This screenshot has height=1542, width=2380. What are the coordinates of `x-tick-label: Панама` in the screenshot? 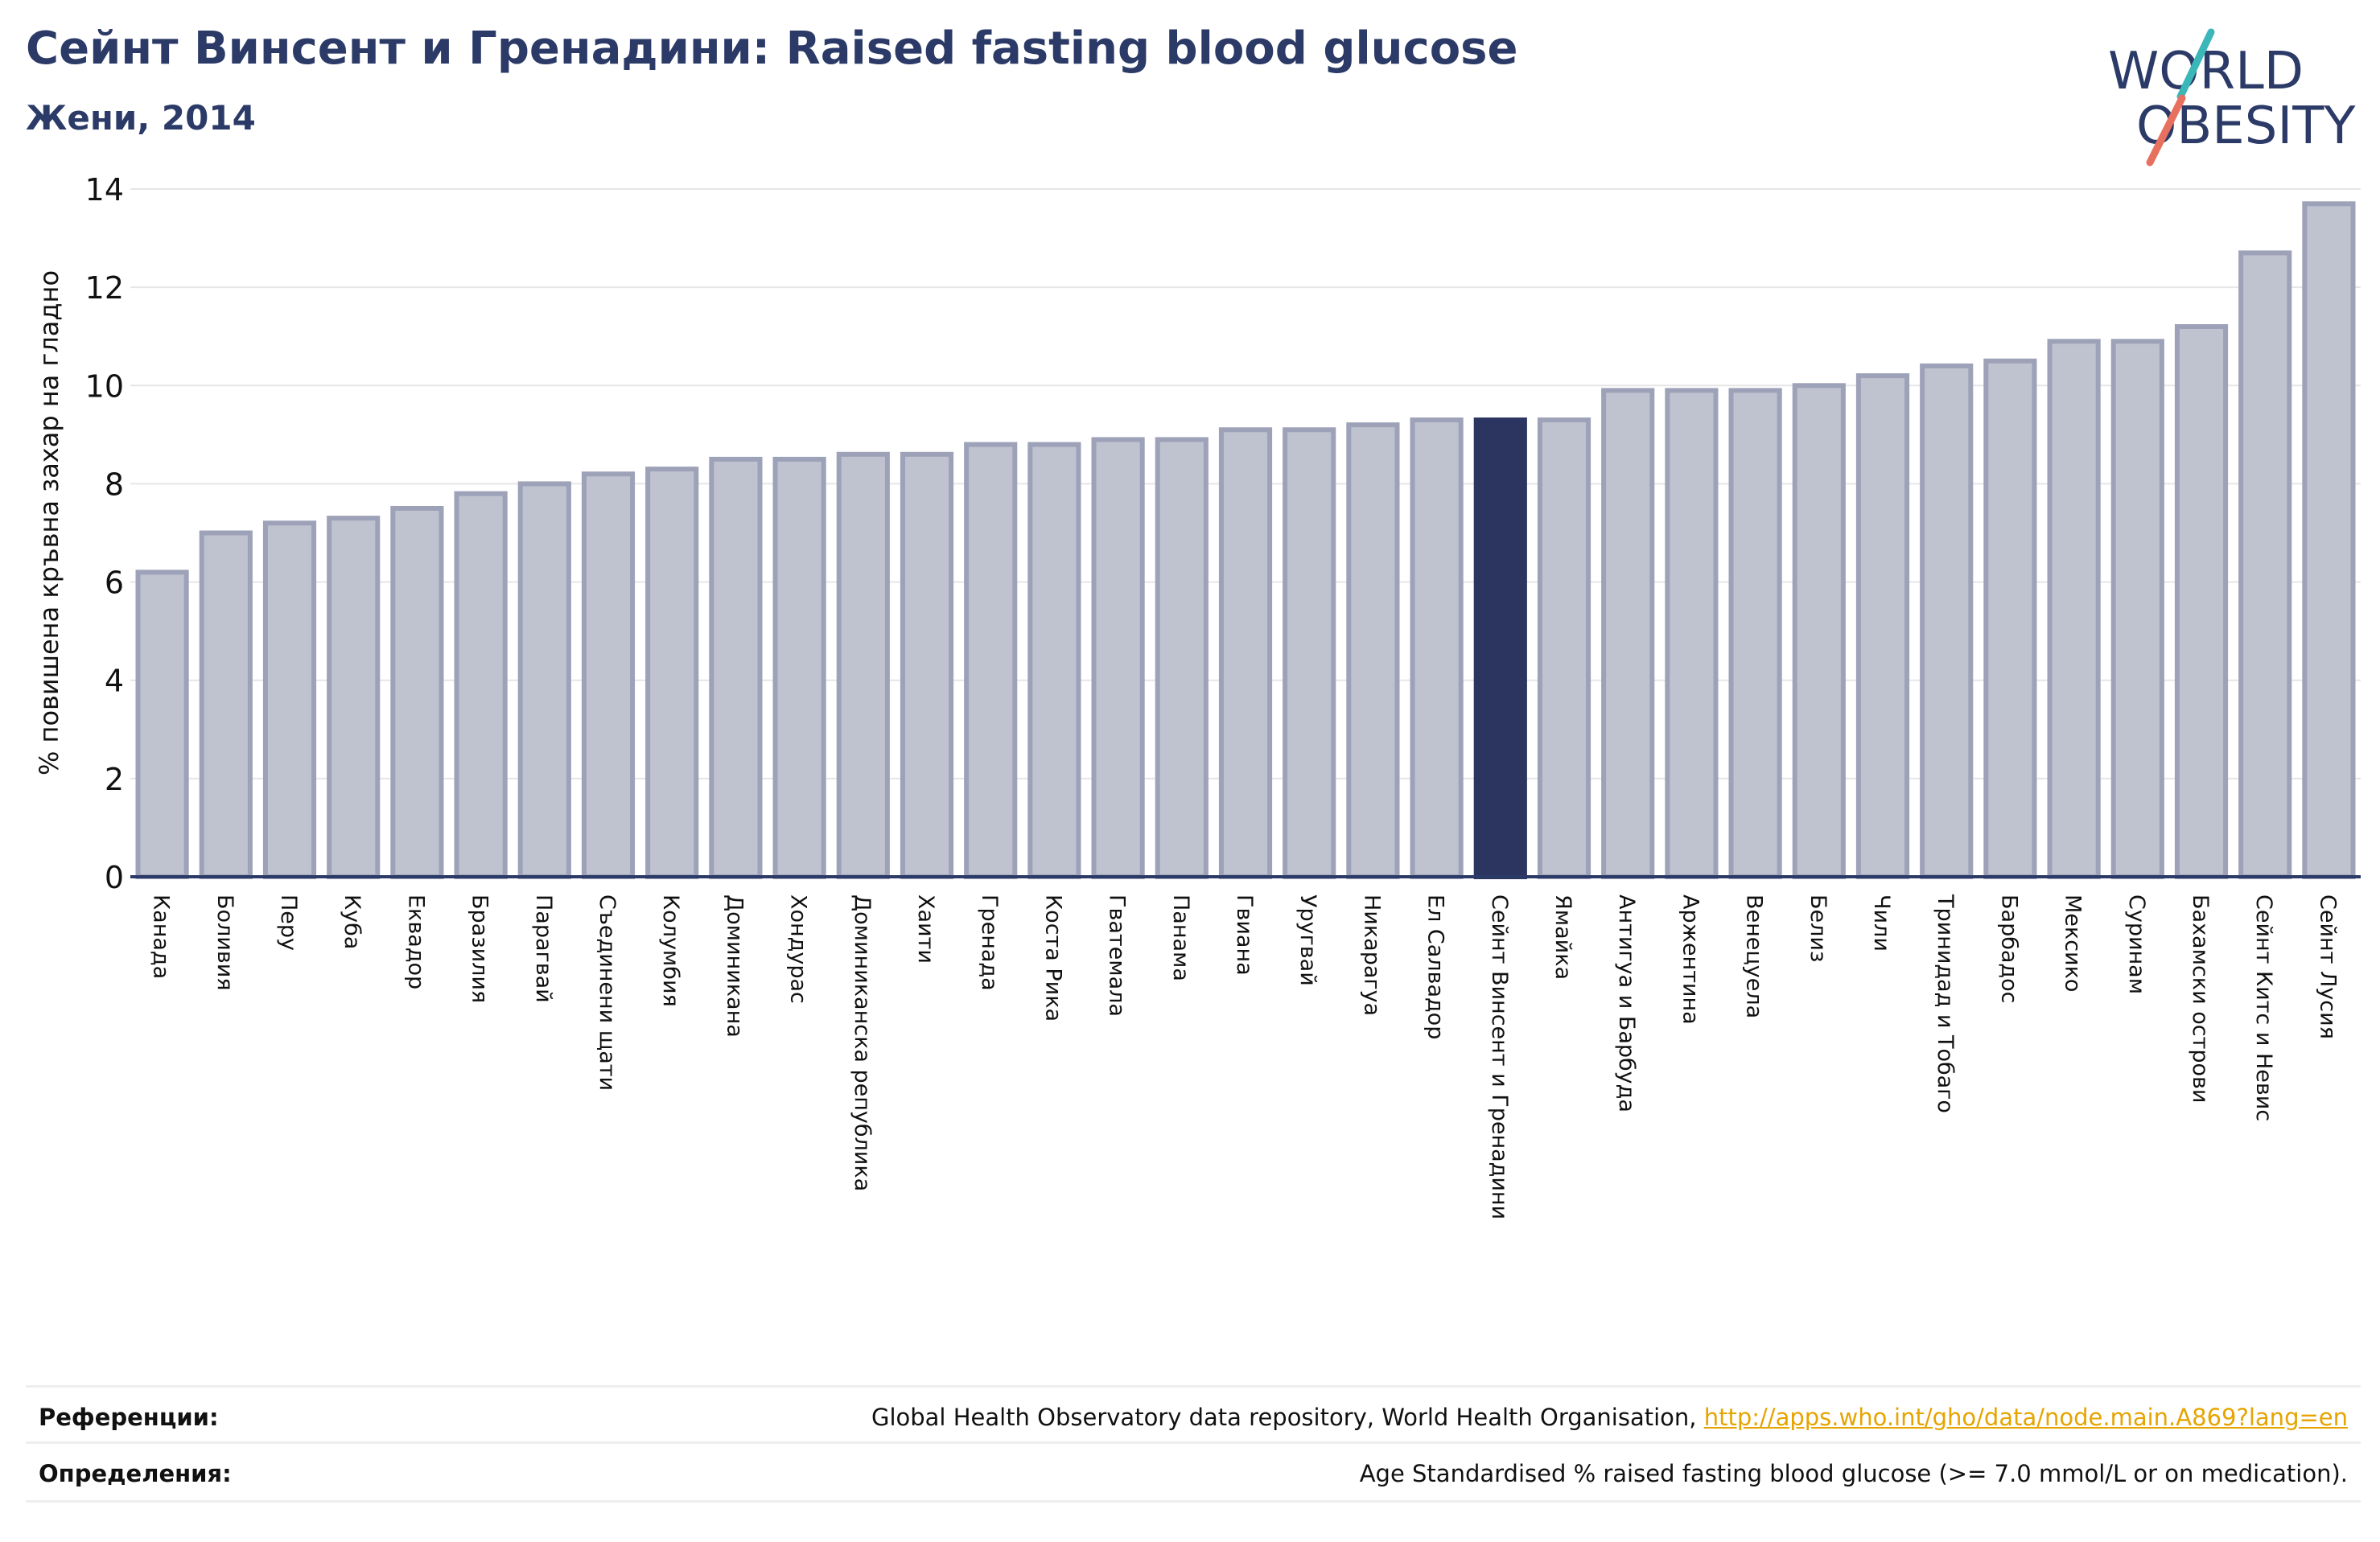 It's located at (1180, 937).